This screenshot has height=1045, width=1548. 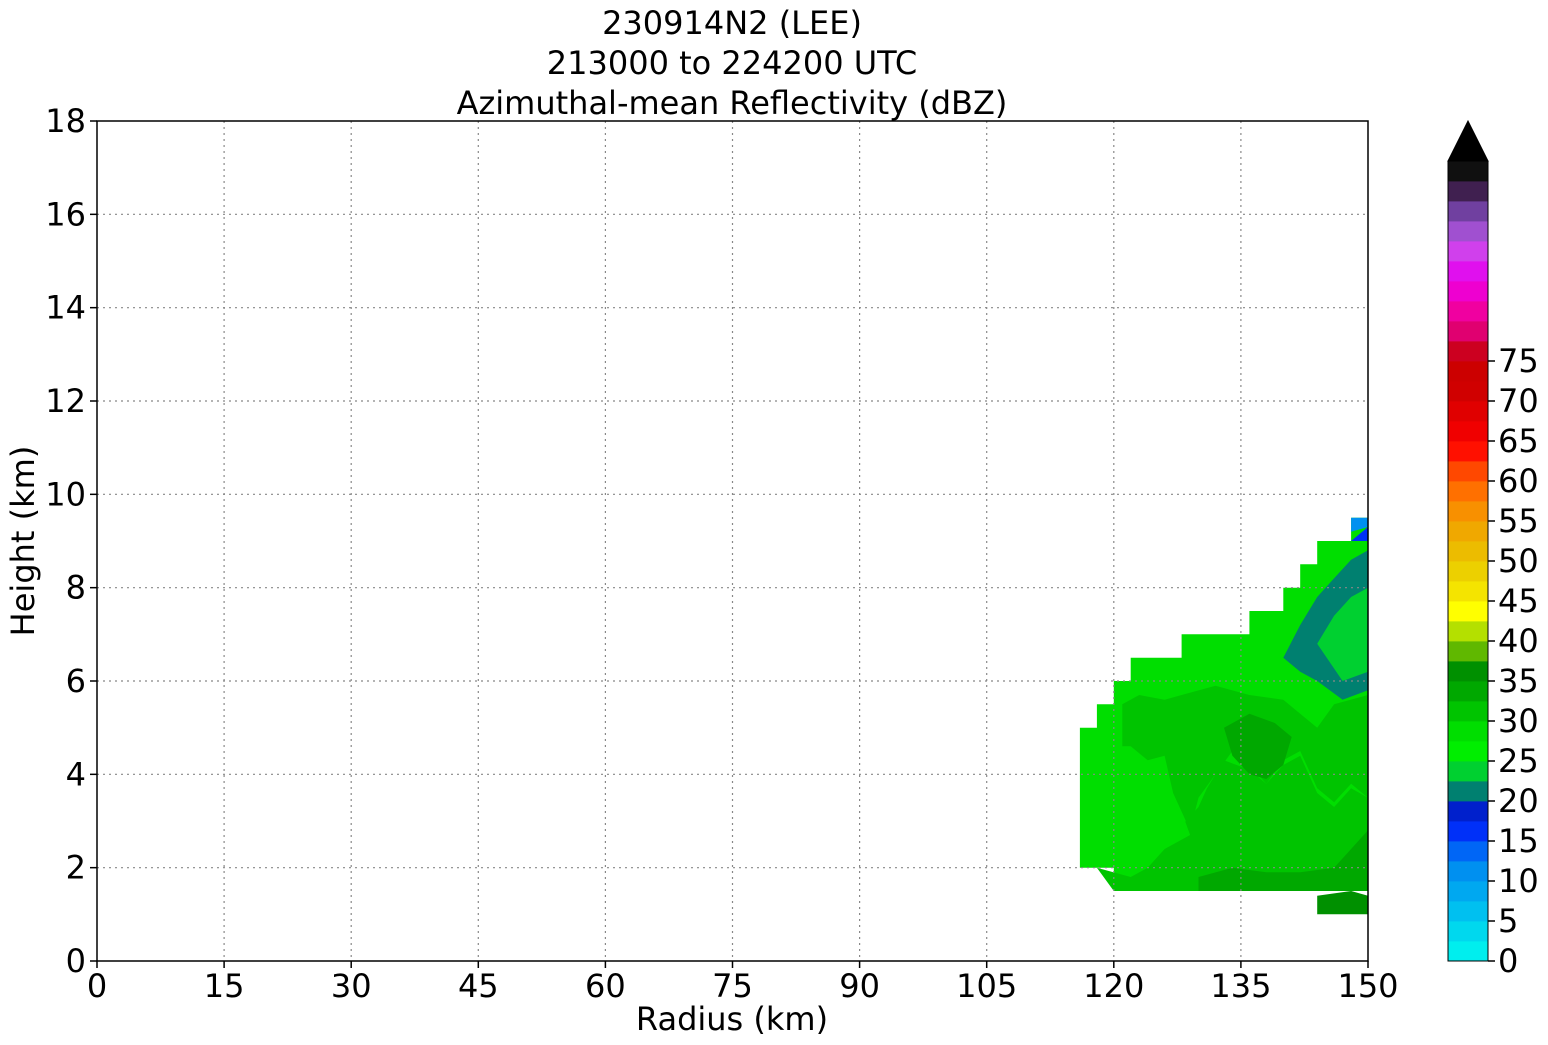 What do you see at coordinates (76, 681) in the screenshot?
I see `y-tick-label: 6` at bounding box center [76, 681].